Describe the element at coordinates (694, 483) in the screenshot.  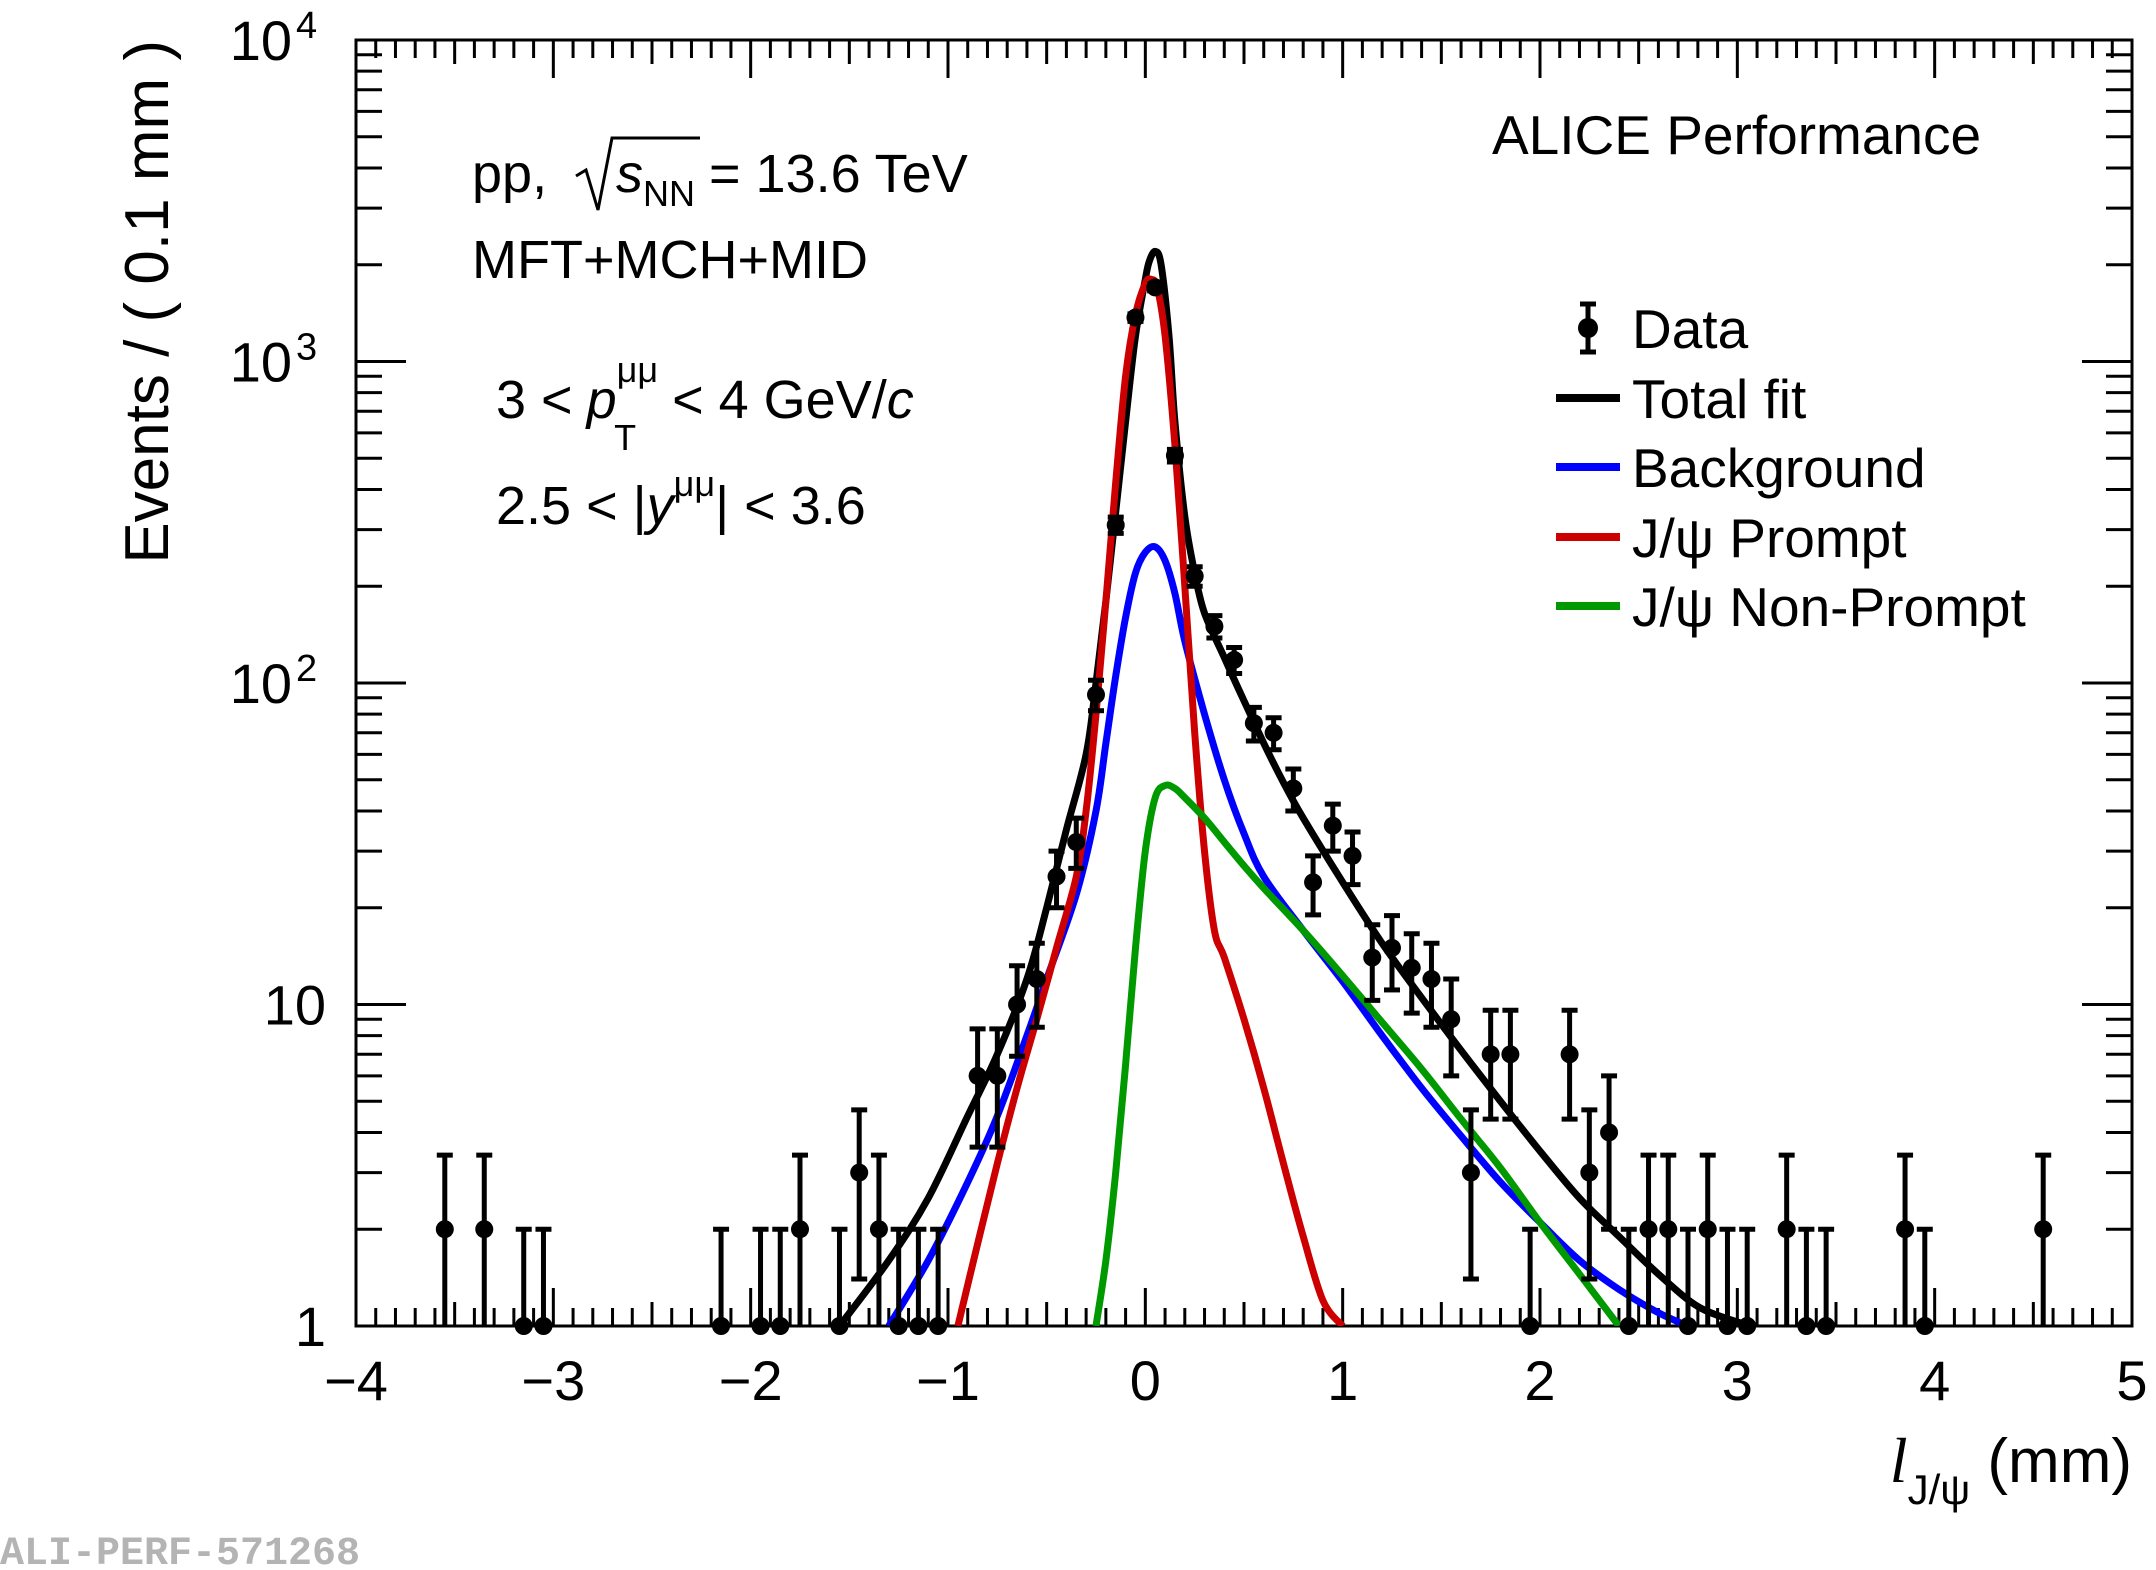
I see `y-sup: μμ` at that location.